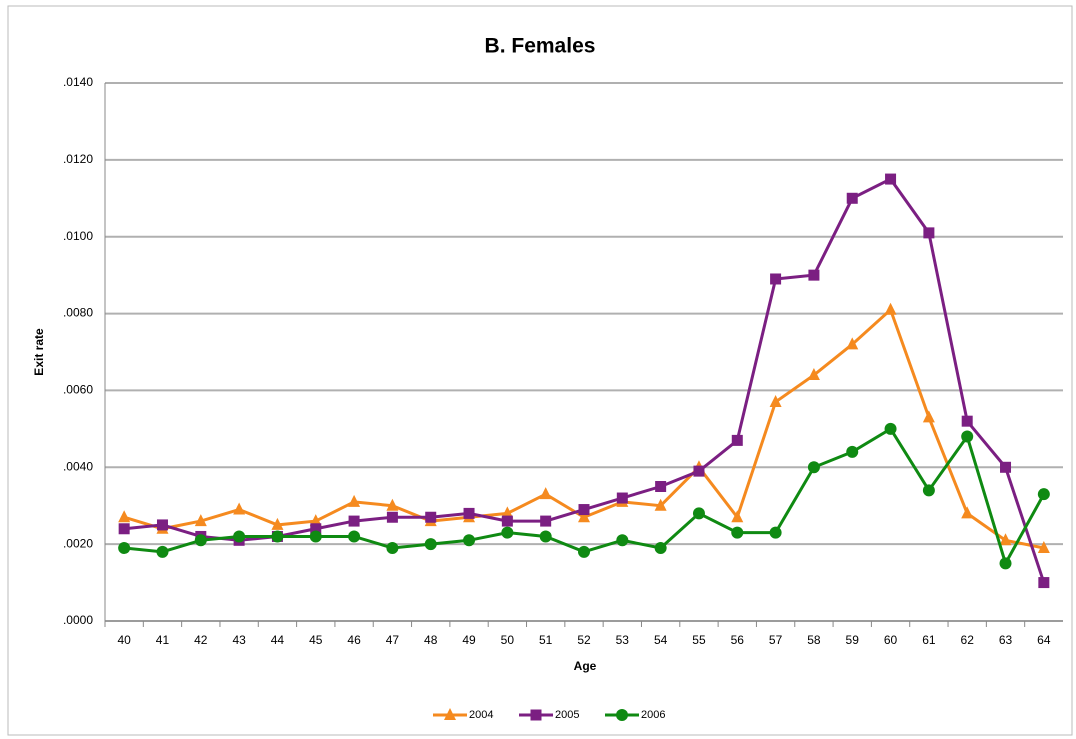 This screenshot has width=1076, height=739. I want to click on y-tick-label: .0120, so click(78, 159).